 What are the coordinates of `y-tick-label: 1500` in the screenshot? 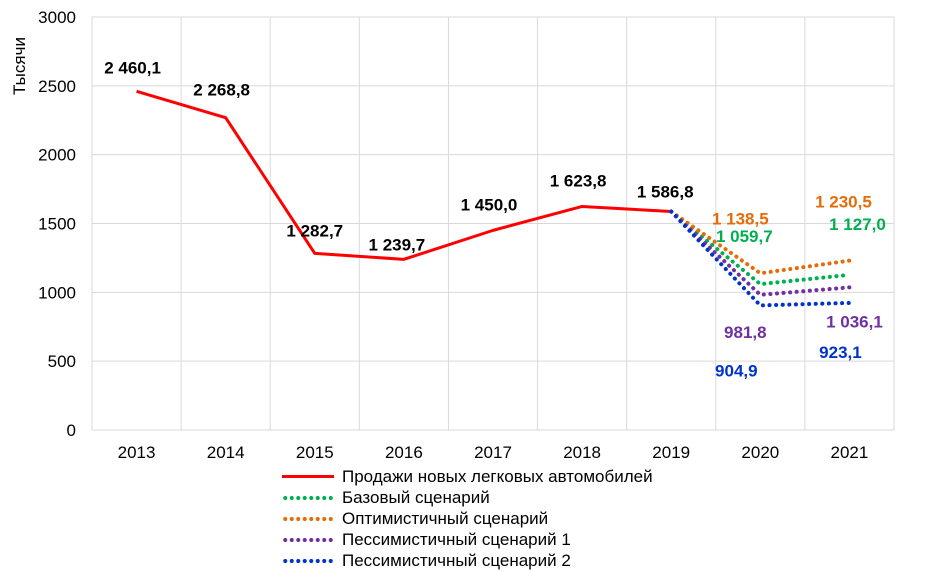 It's located at (57, 224).